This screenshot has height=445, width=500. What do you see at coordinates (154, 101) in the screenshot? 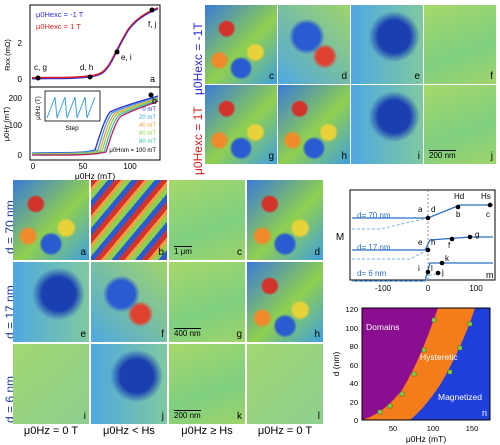
I see `panel-tag-b: b` at bounding box center [154, 101].